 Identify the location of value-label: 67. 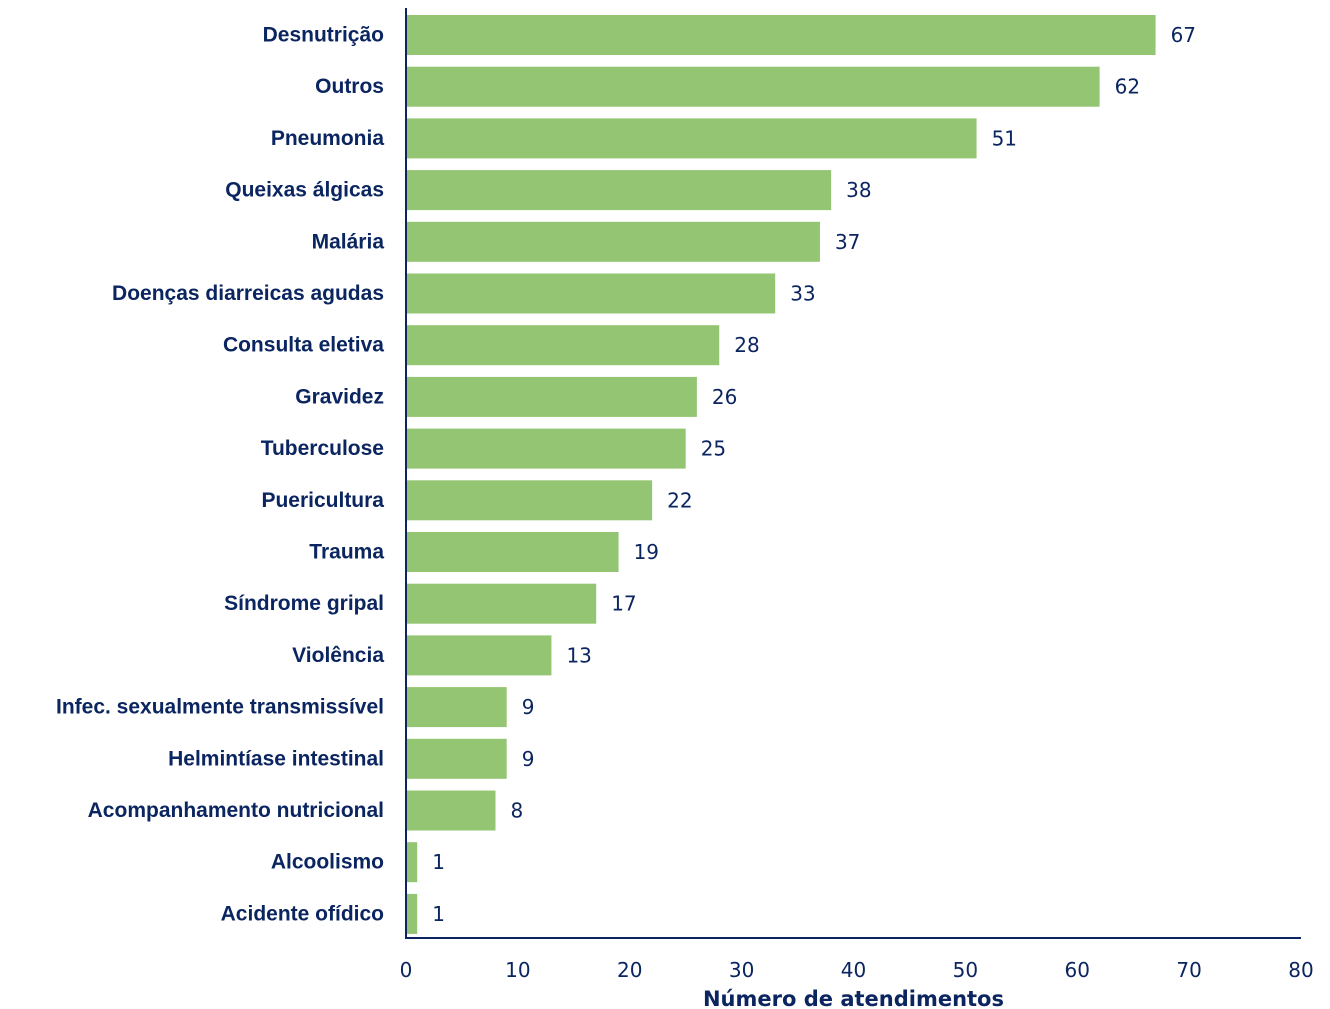
(1183, 35).